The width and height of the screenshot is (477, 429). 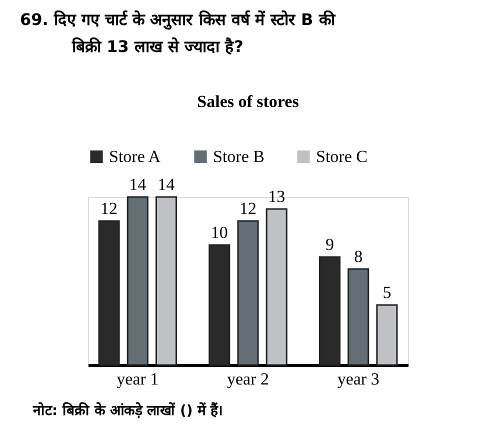 I want to click on text: बिक्री 13 लाख से ज्यादा है?, so click(x=157, y=46).